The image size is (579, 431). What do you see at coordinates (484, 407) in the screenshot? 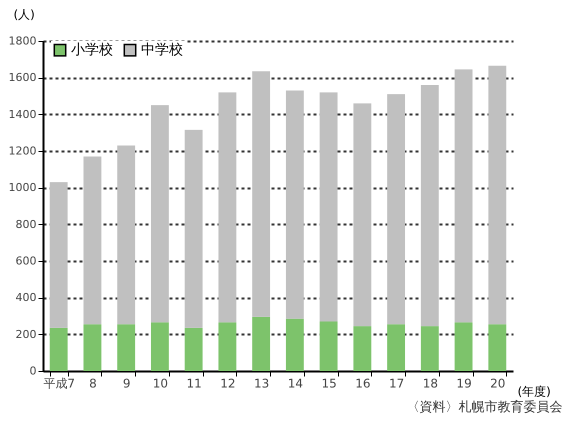
I see `text: 〈資料〉札幌市教育委員会` at bounding box center [484, 407].